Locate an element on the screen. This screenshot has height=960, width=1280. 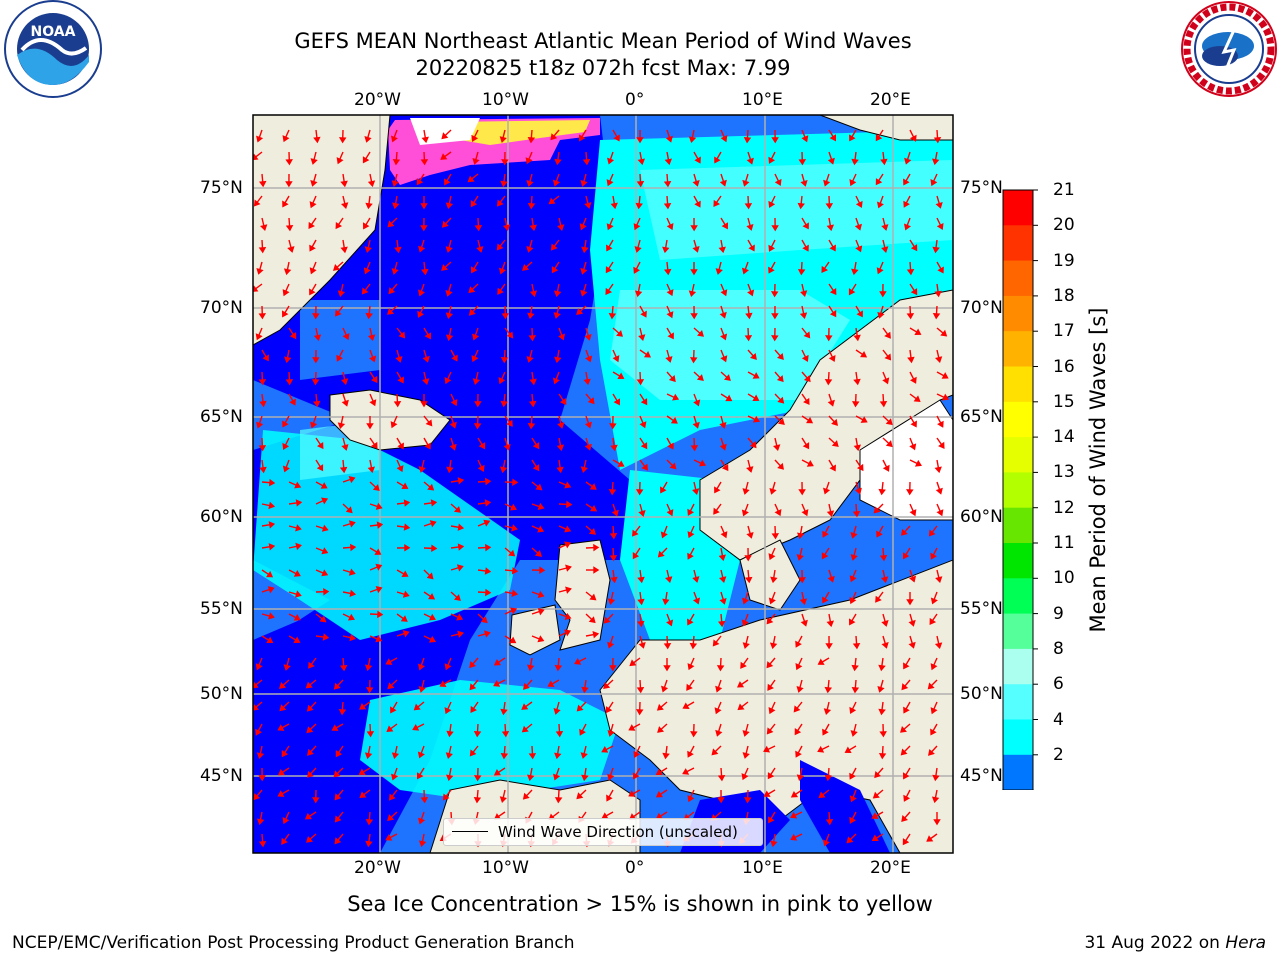
footer-date-text: 31 Aug 2022 on is located at coordinates (1155, 943).